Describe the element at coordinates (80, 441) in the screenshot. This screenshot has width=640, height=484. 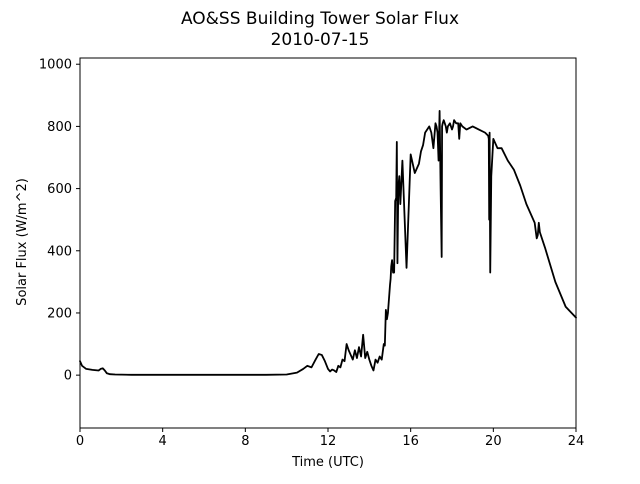
I see `x-tick-label-0: 0` at that location.